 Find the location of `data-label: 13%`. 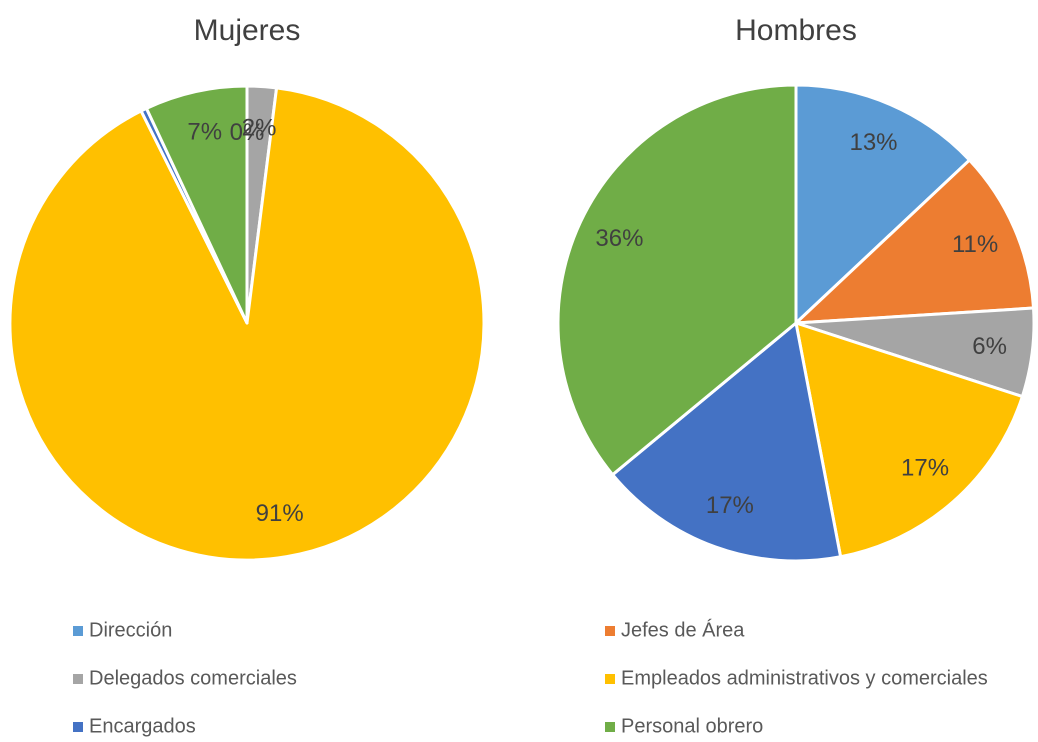

data-label: 13% is located at coordinates (873, 142).